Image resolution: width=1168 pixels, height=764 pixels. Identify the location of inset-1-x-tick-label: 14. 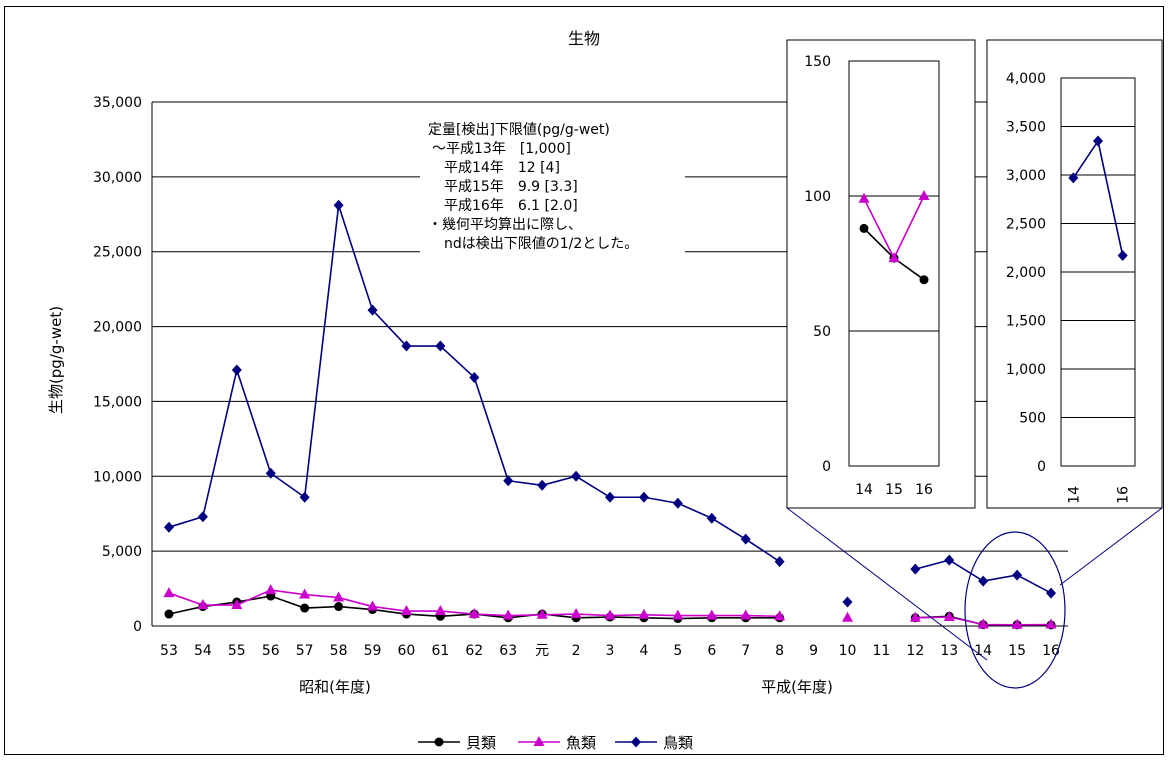
(864, 490).